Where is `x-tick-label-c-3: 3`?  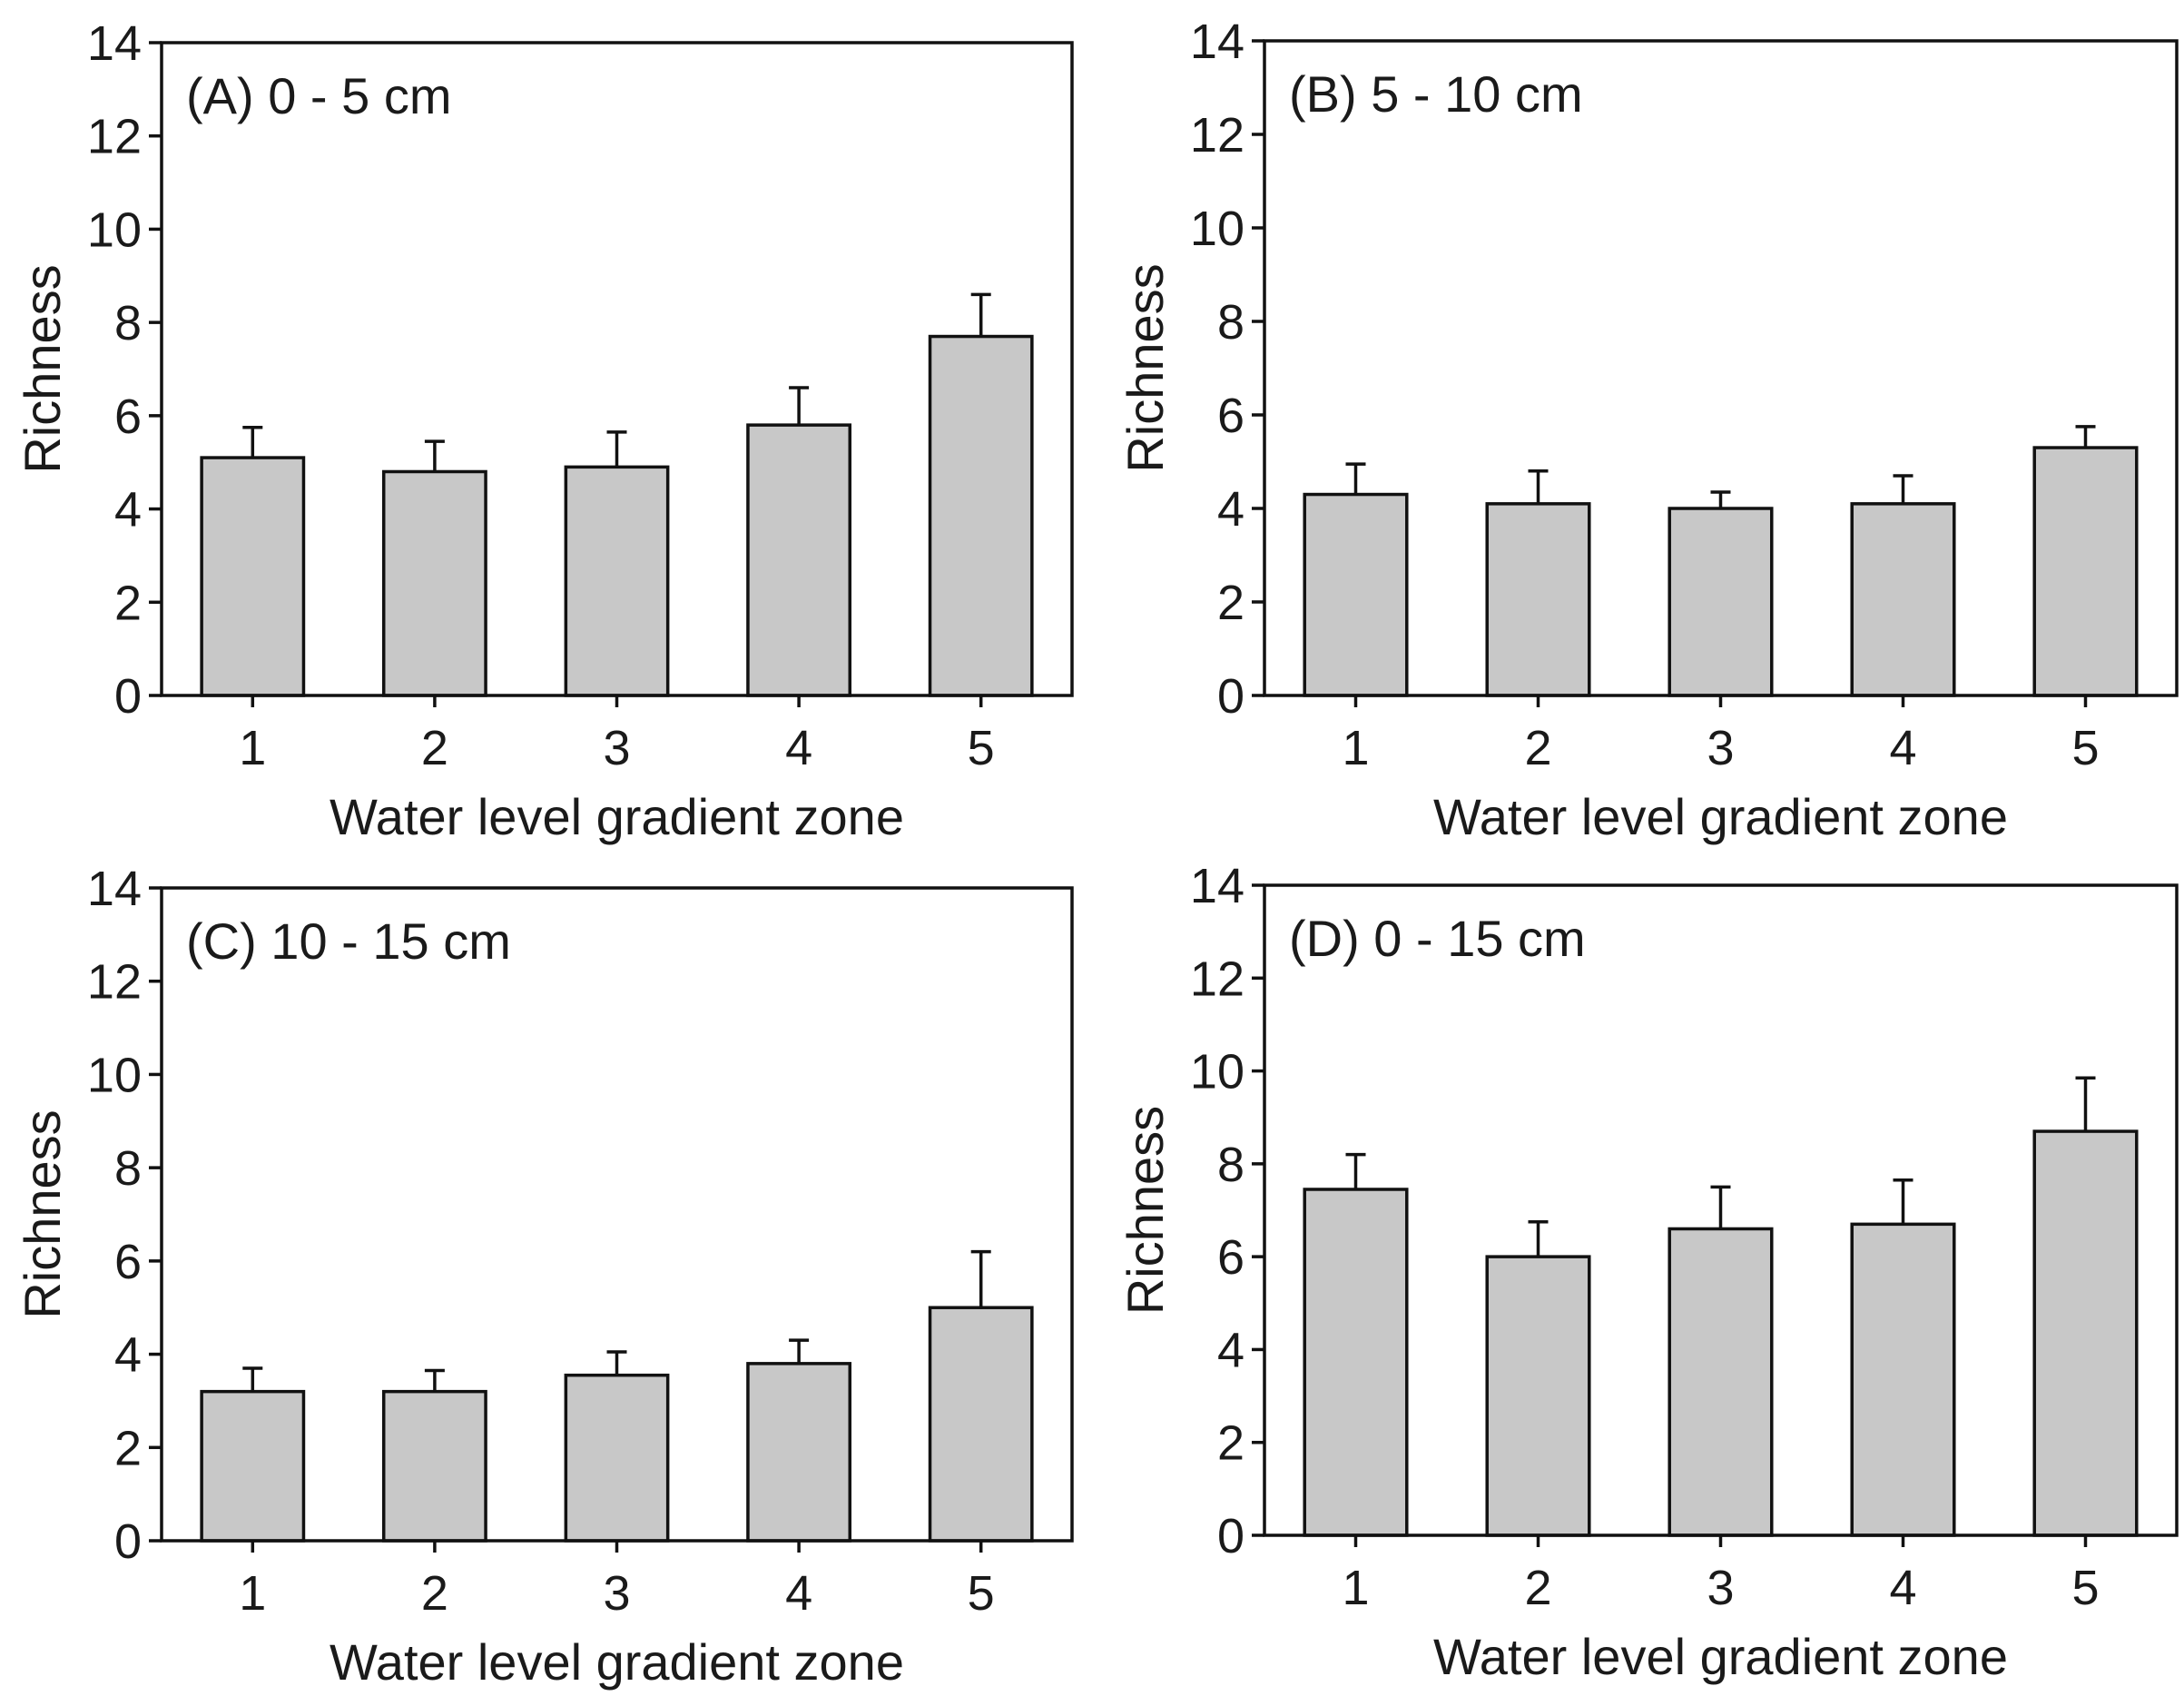
x-tick-label-c-3: 3 is located at coordinates (617, 1593).